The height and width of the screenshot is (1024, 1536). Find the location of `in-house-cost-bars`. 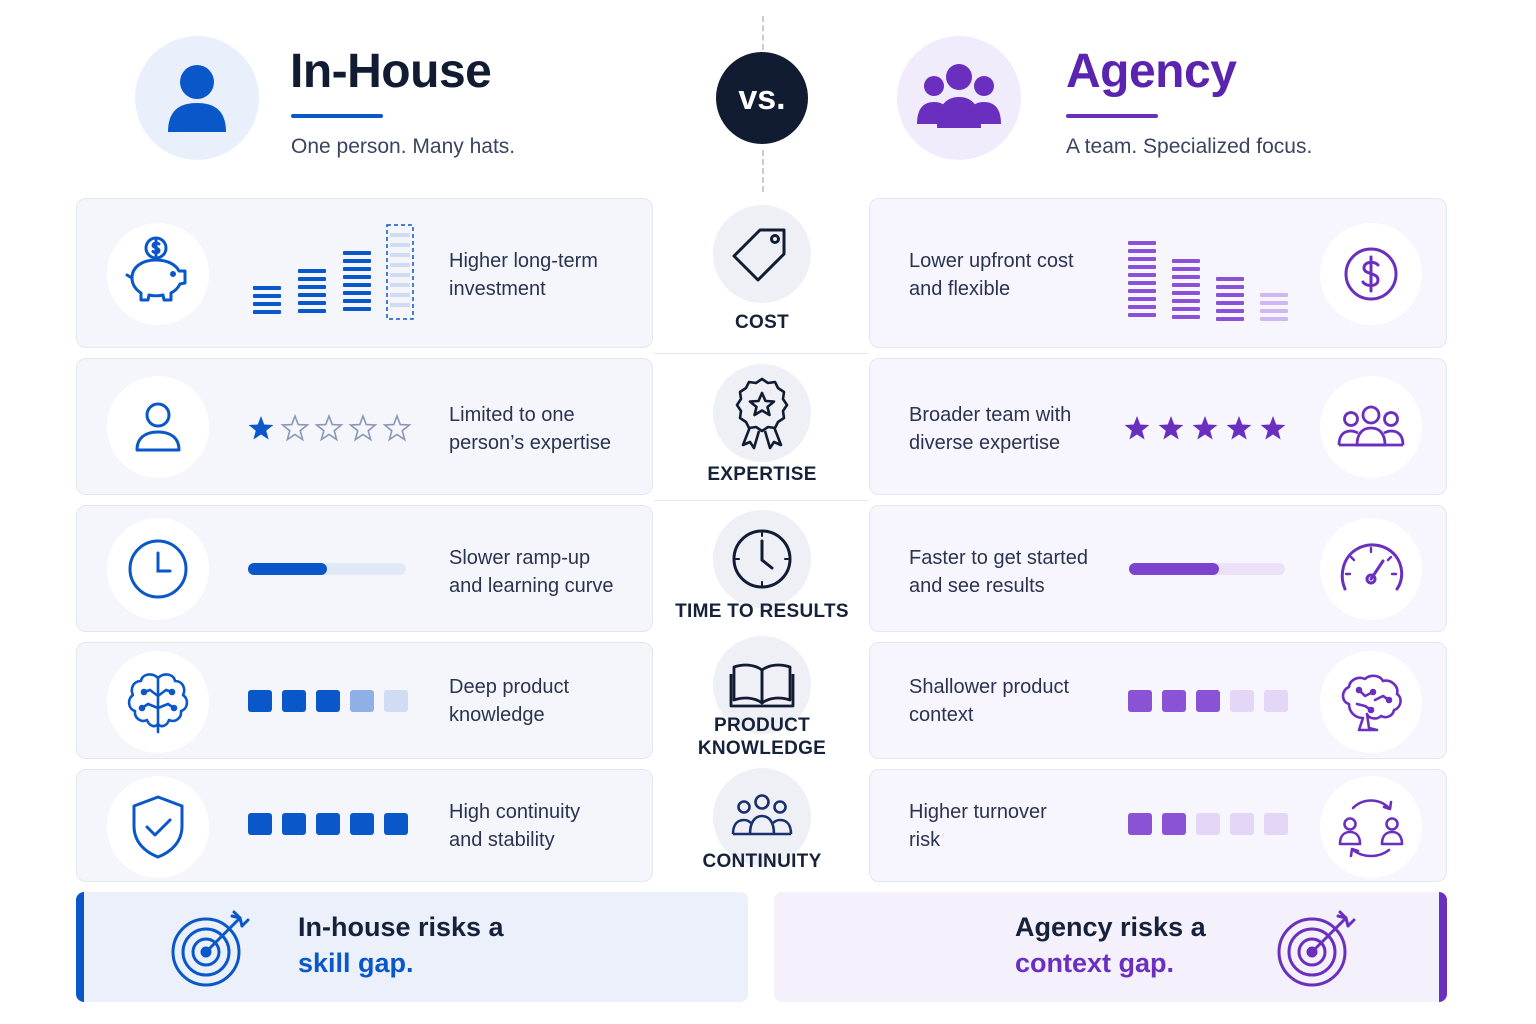

in-house-cost-bars is located at coordinates (333, 272).